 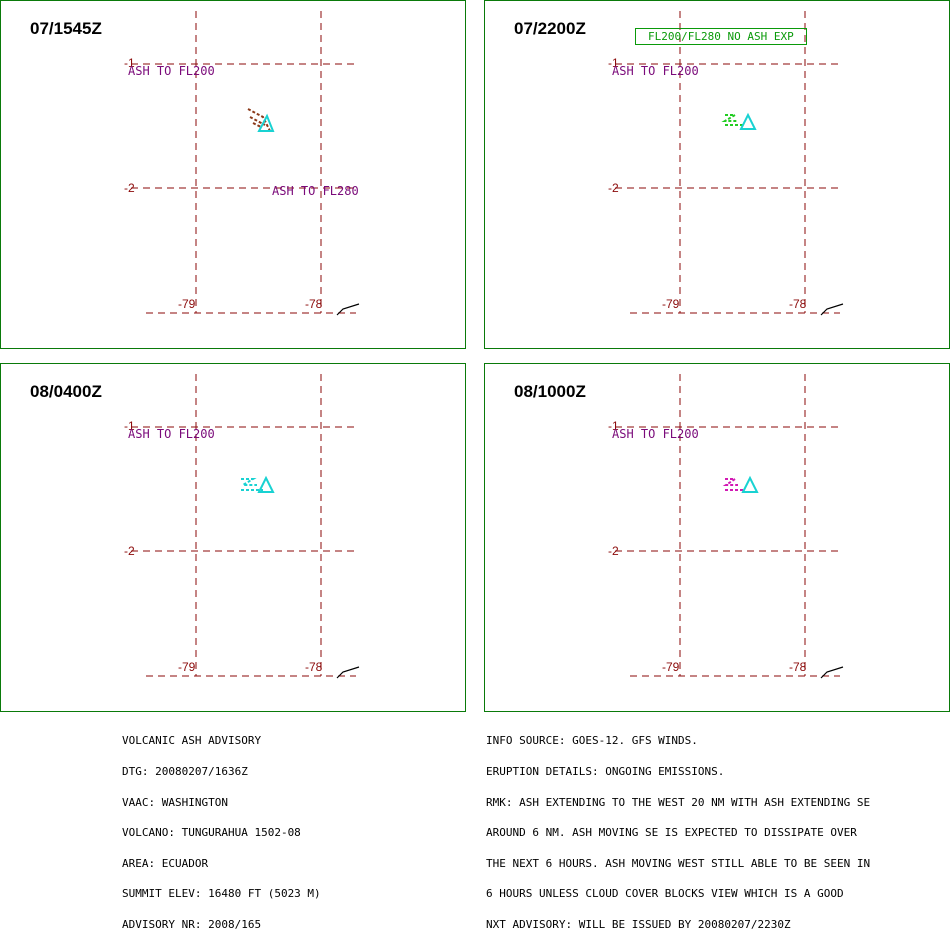 I want to click on lon-label-1a: -79, so click(x=187, y=304).